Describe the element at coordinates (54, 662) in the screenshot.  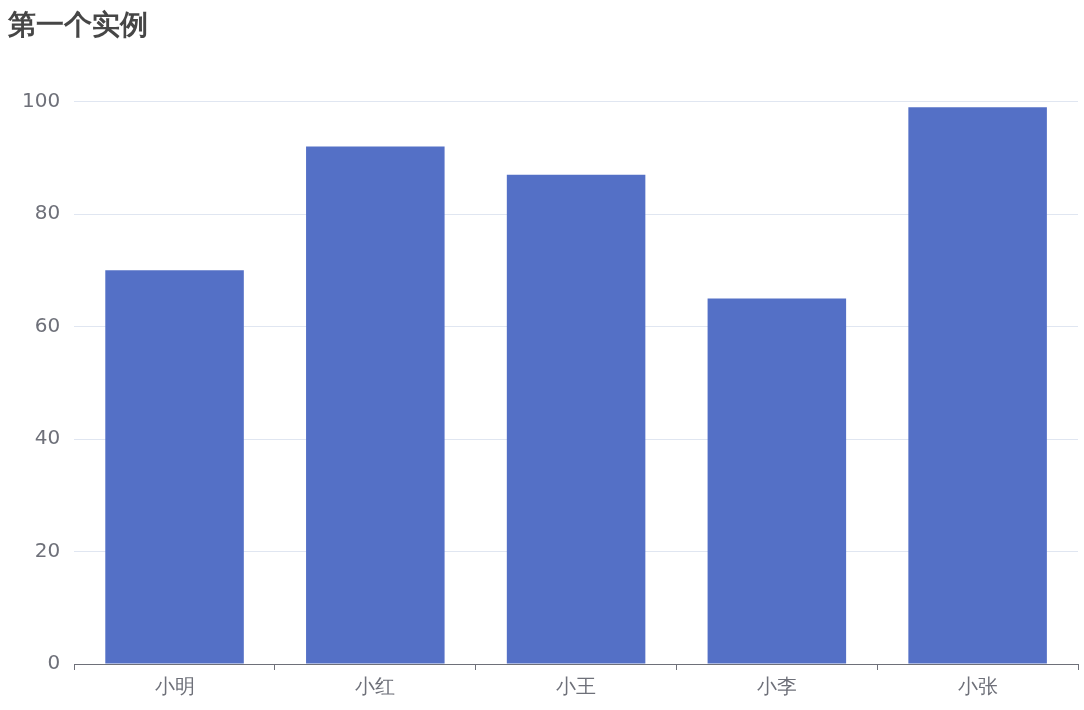
I see `y-tick-label: 0` at that location.